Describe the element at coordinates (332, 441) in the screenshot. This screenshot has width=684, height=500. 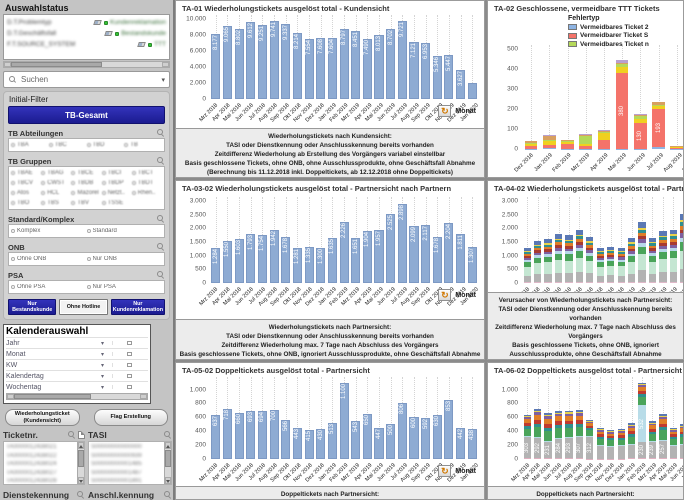
I see `bar-jan-2019: 513` at that location.